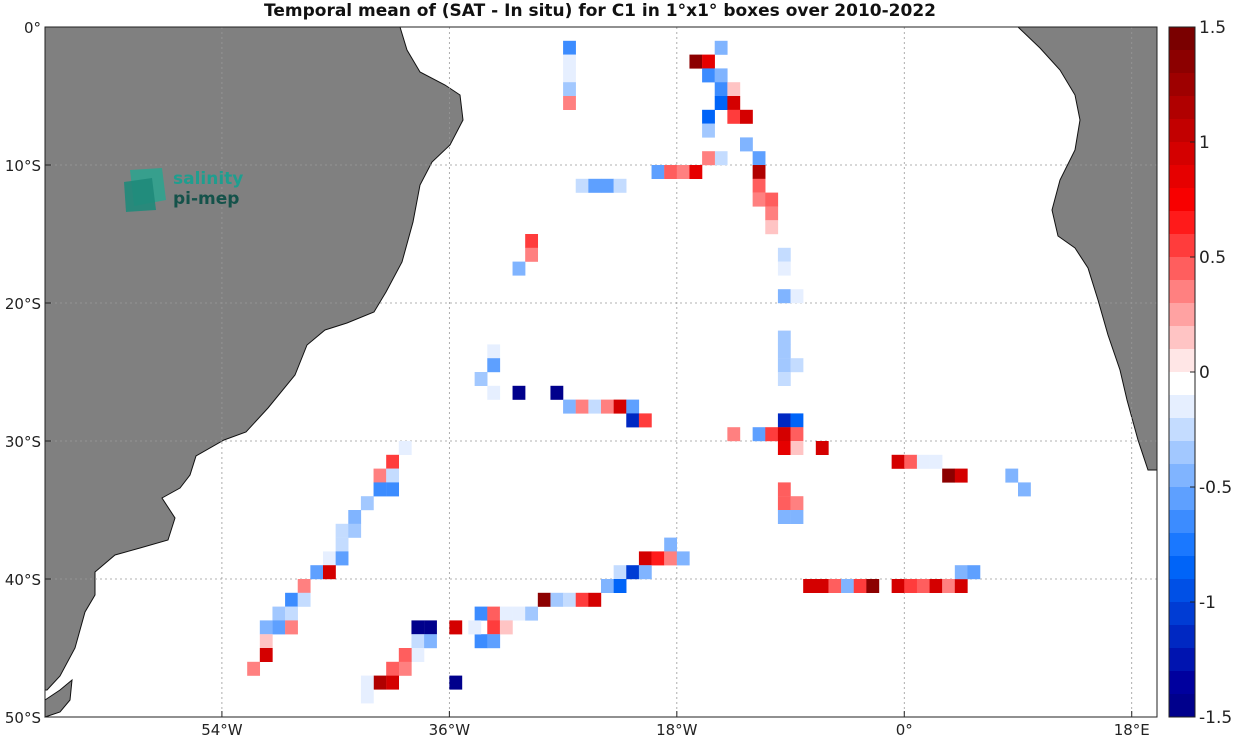  What do you see at coordinates (28, 373) in the screenshot?
I see `y-tick-labels: 0° 10°S 20°S 30°S 40°S 50°S` at bounding box center [28, 373].